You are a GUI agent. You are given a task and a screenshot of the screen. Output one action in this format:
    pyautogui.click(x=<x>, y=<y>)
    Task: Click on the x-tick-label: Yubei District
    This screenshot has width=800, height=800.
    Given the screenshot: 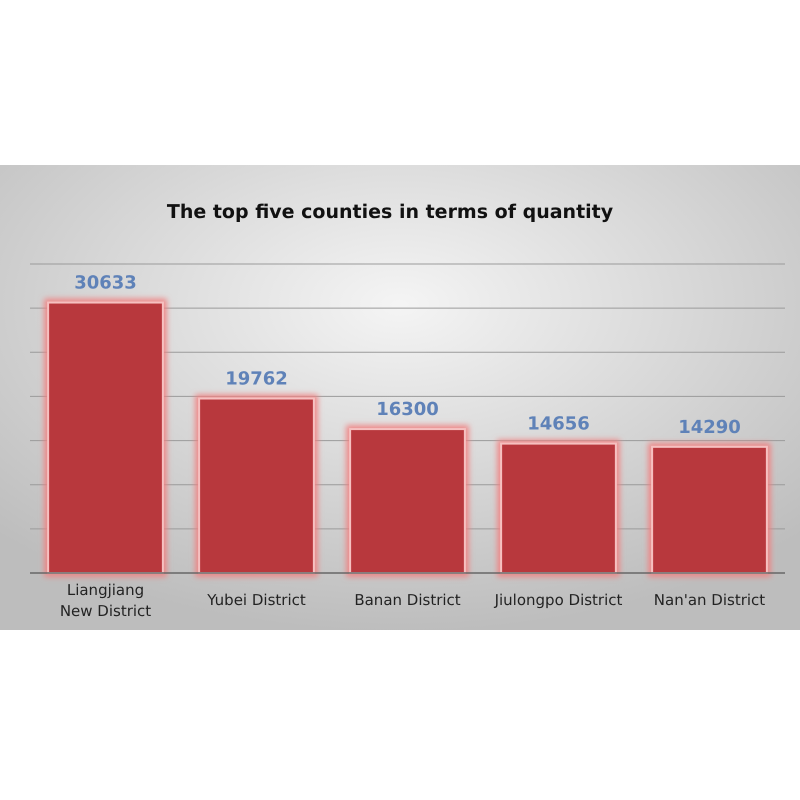 What is the action you would take?
    pyautogui.click(x=256, y=600)
    